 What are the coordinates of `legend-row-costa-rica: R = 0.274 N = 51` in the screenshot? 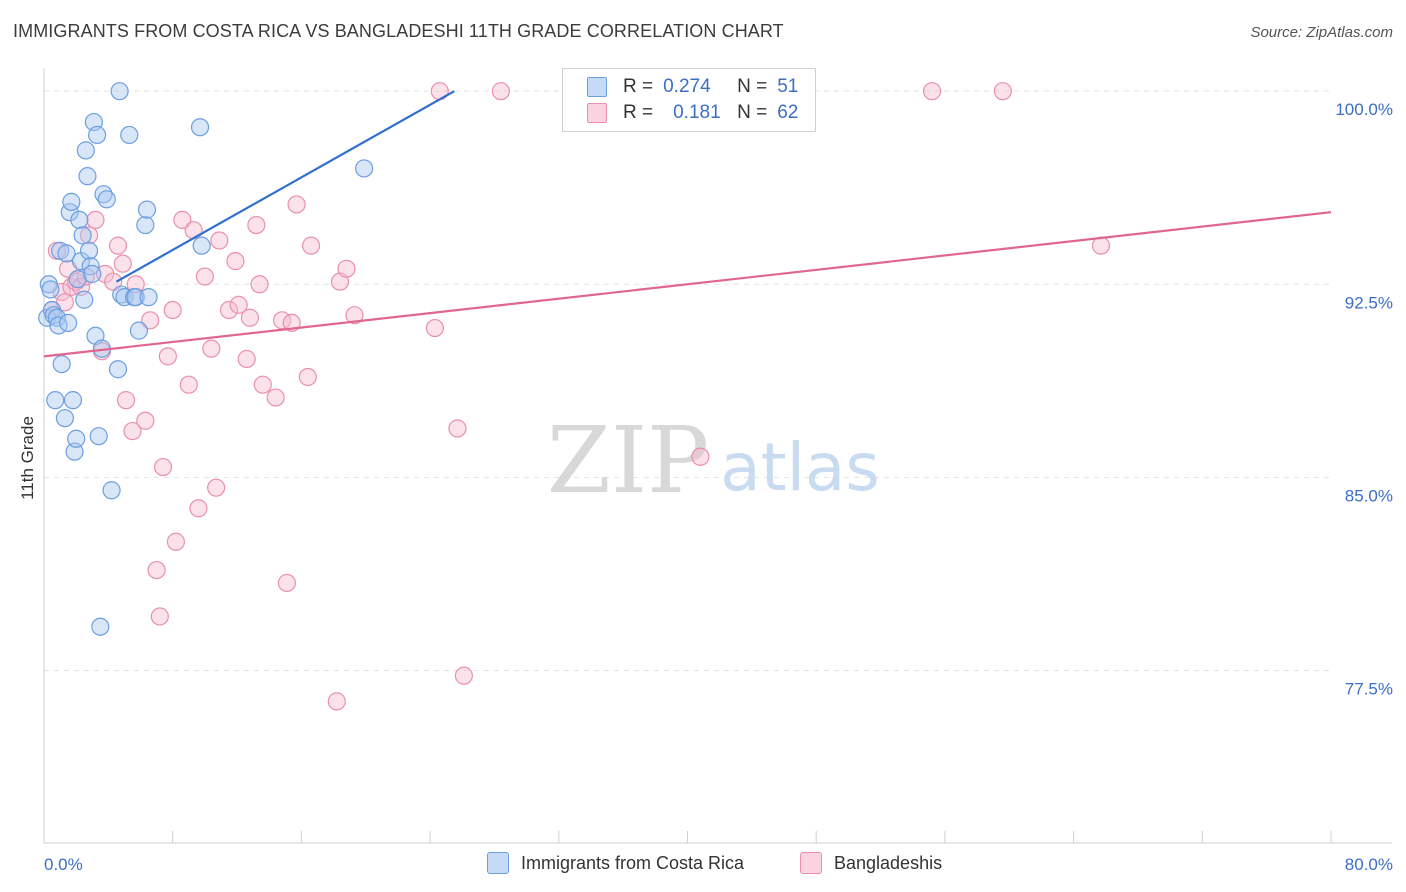 It's located at (692, 87).